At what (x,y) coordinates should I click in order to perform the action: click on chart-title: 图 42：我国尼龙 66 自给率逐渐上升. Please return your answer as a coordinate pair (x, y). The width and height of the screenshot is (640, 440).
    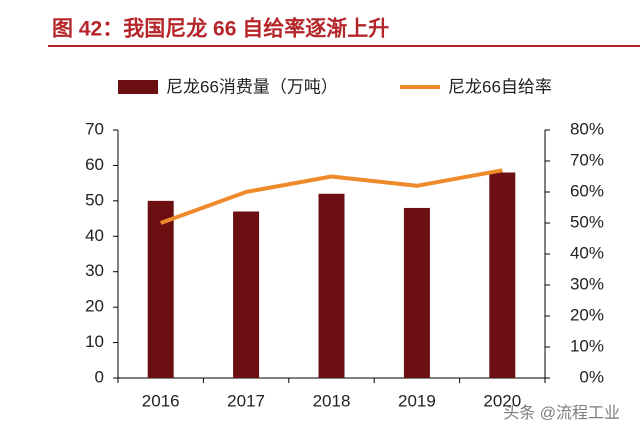
    Looking at the image, I should click on (220, 29).